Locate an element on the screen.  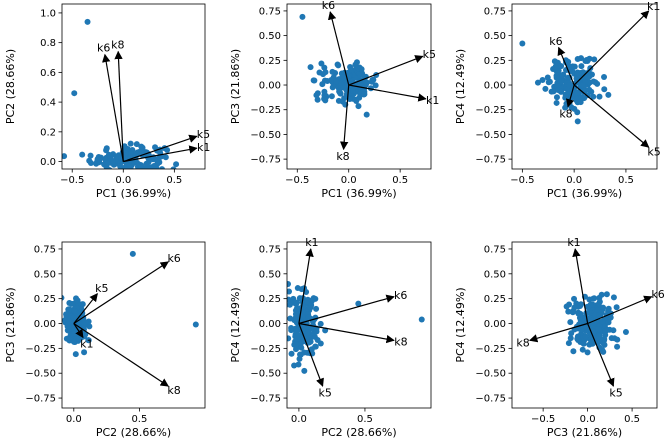
axes-frame is located at coordinates (133, 86).